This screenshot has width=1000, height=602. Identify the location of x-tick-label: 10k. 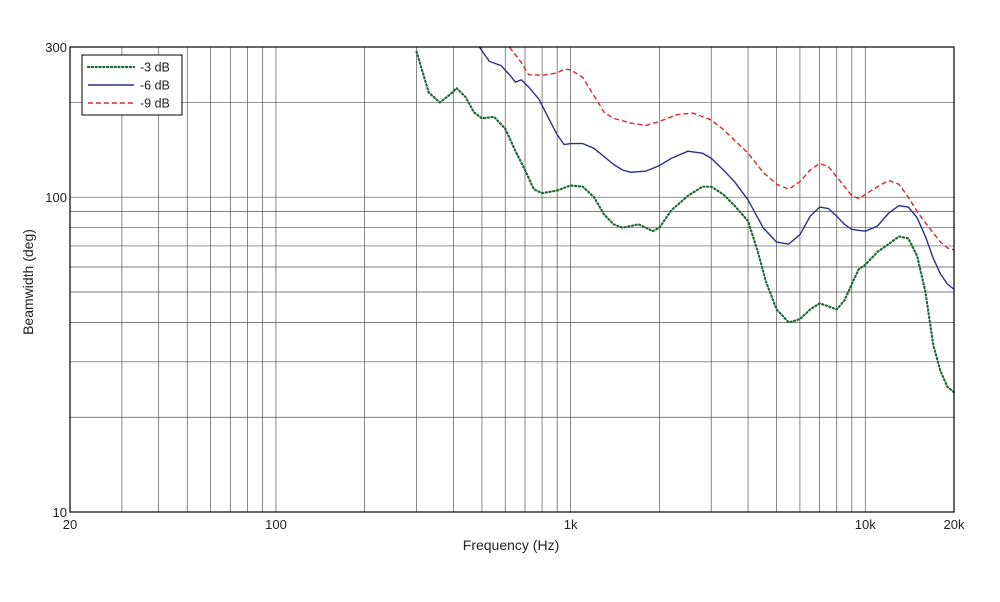
(865, 524).